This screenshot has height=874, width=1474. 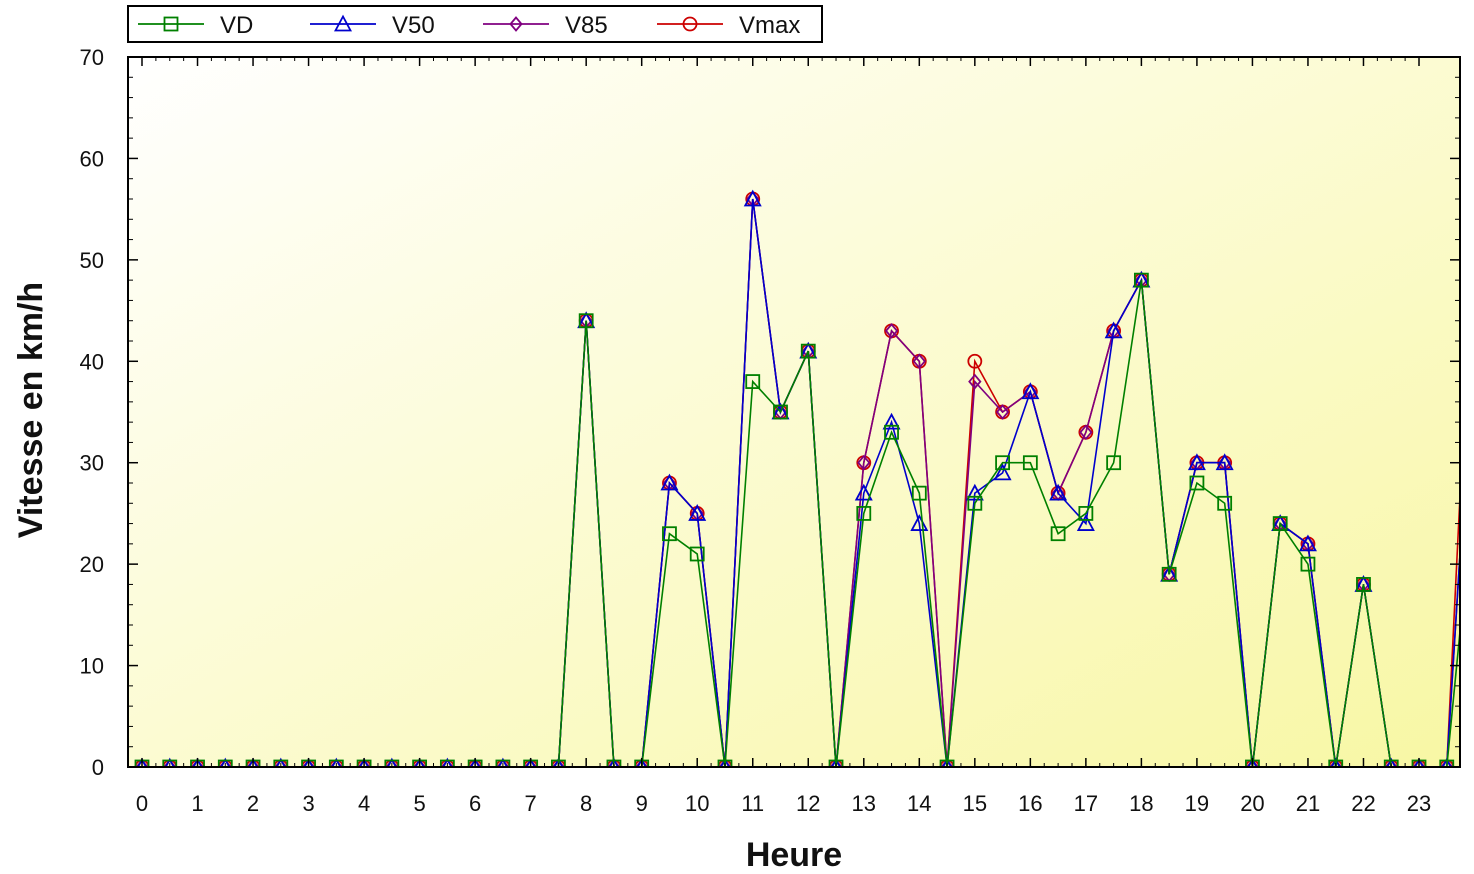 I want to click on x-tick-label: 0, so click(x=142, y=803).